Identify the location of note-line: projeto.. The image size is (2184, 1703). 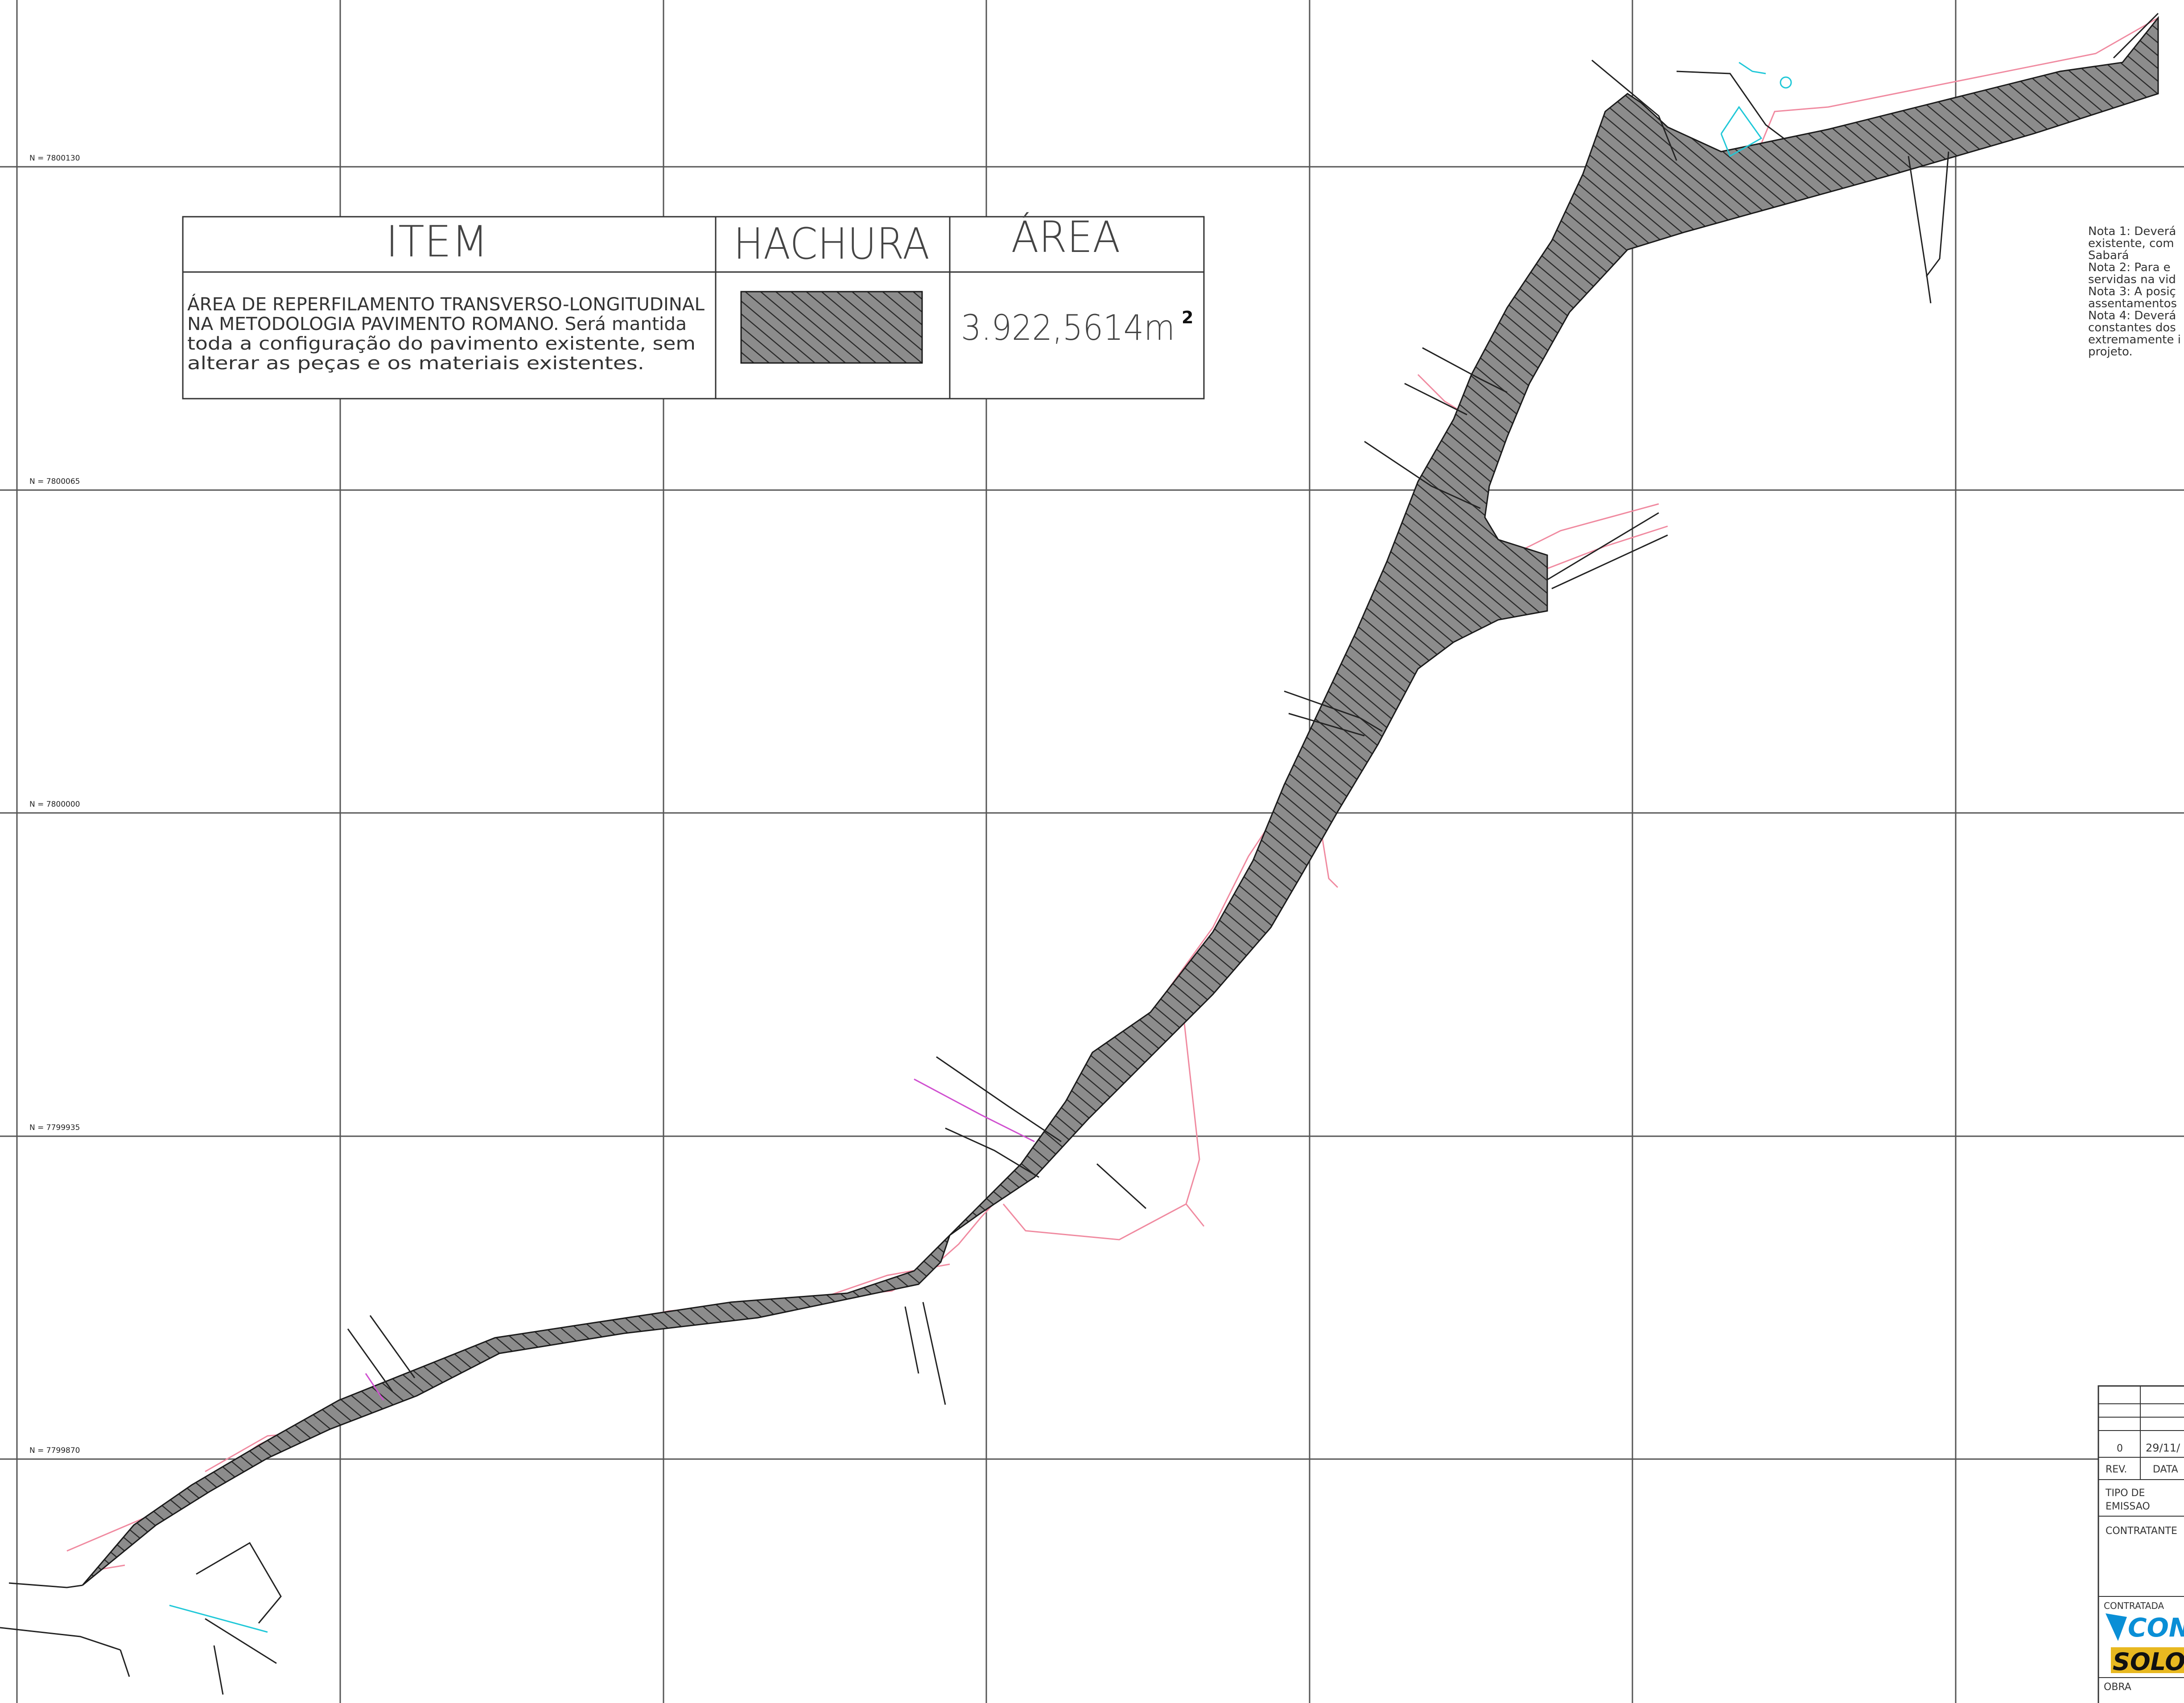
(2110, 352).